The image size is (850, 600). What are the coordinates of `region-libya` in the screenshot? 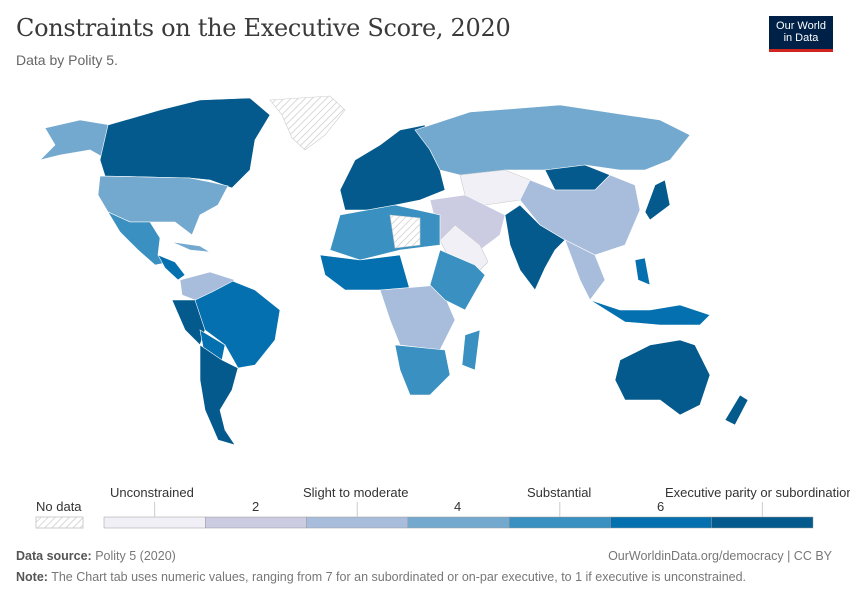 It's located at (405, 231).